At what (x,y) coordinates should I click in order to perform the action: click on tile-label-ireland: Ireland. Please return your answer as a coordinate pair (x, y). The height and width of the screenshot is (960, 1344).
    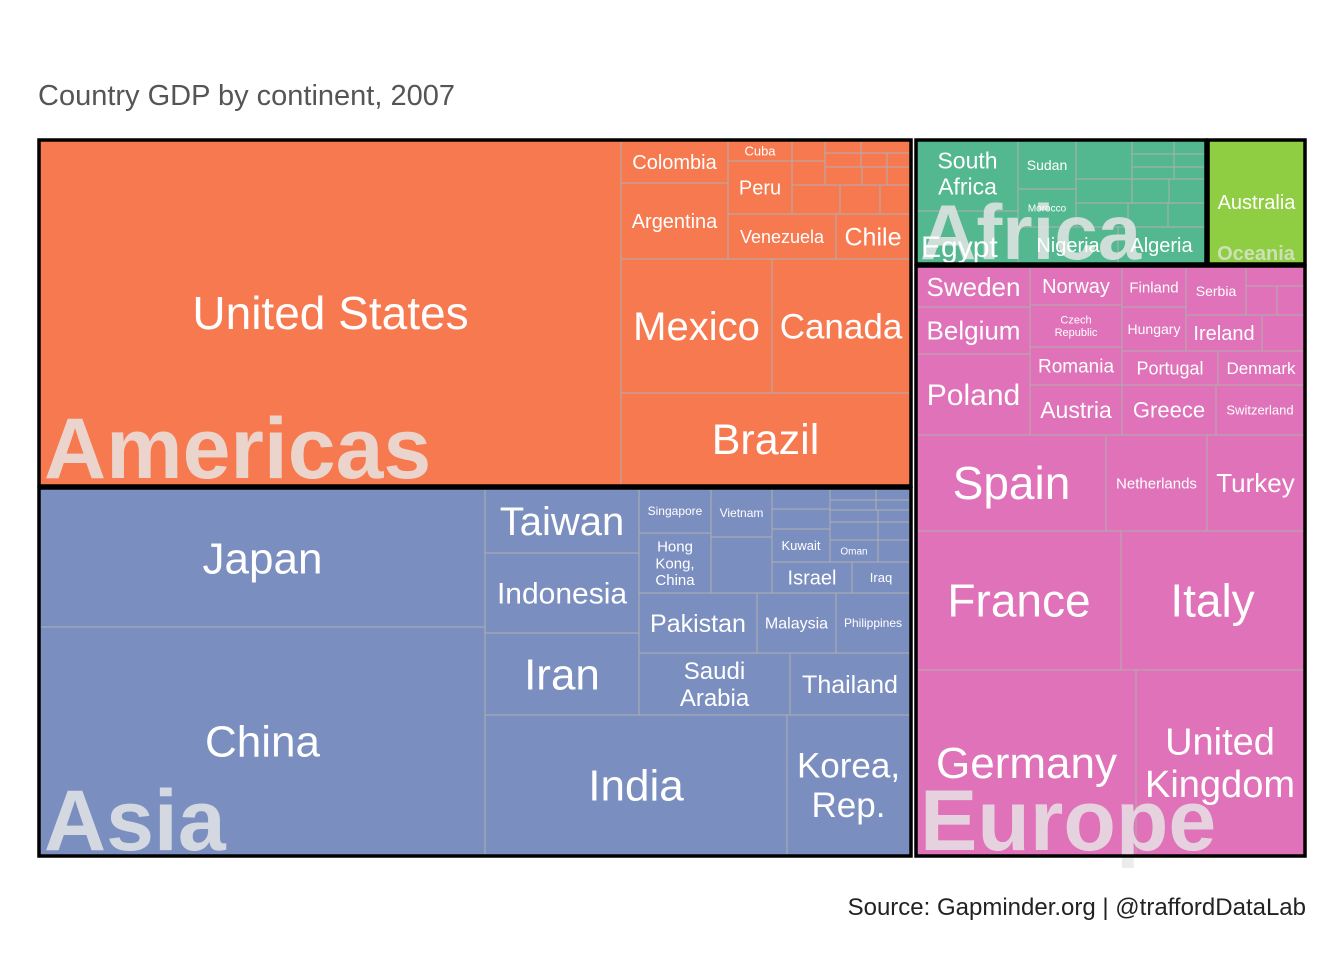
    Looking at the image, I should click on (1223, 334).